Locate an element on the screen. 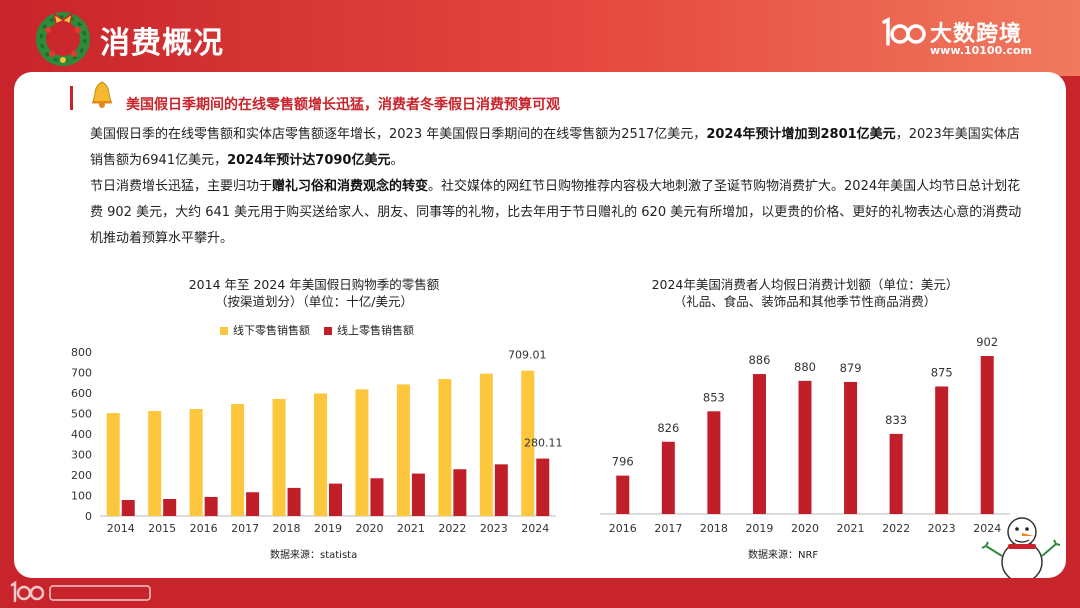  chart2-x-tick-label: 2016 is located at coordinates (623, 528).